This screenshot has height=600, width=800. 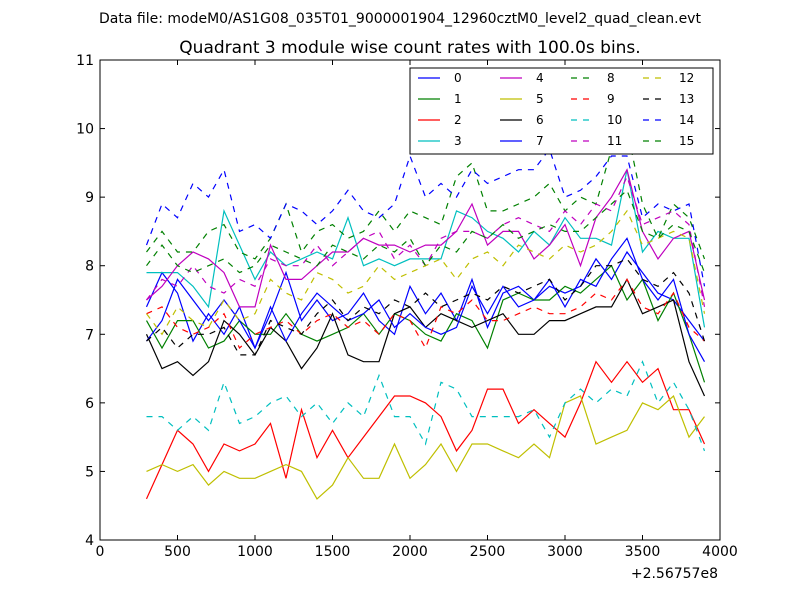 What do you see at coordinates (540, 99) in the screenshot?
I see `legend-label-5: 5` at bounding box center [540, 99].